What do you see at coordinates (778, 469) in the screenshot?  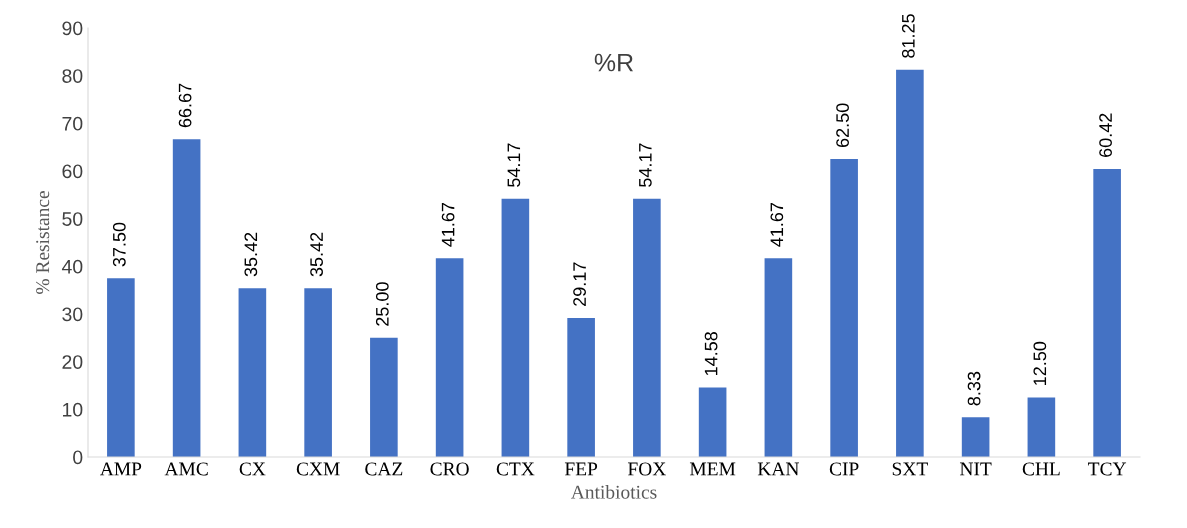 I see `x-tick-label: KAN` at bounding box center [778, 469].